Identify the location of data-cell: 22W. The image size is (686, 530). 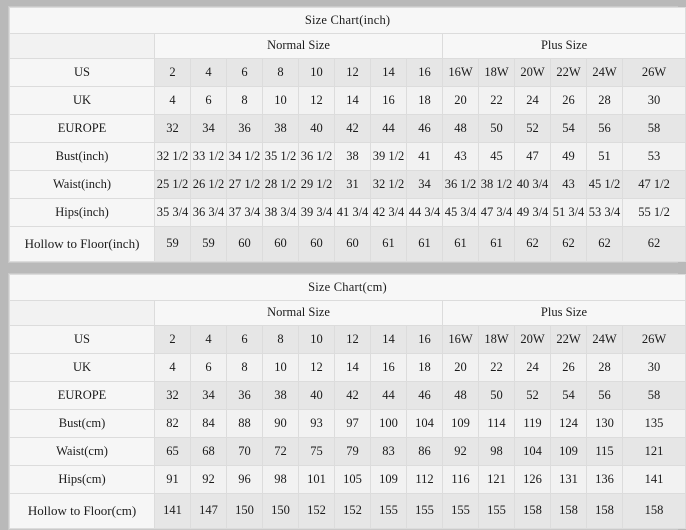
(568, 339).